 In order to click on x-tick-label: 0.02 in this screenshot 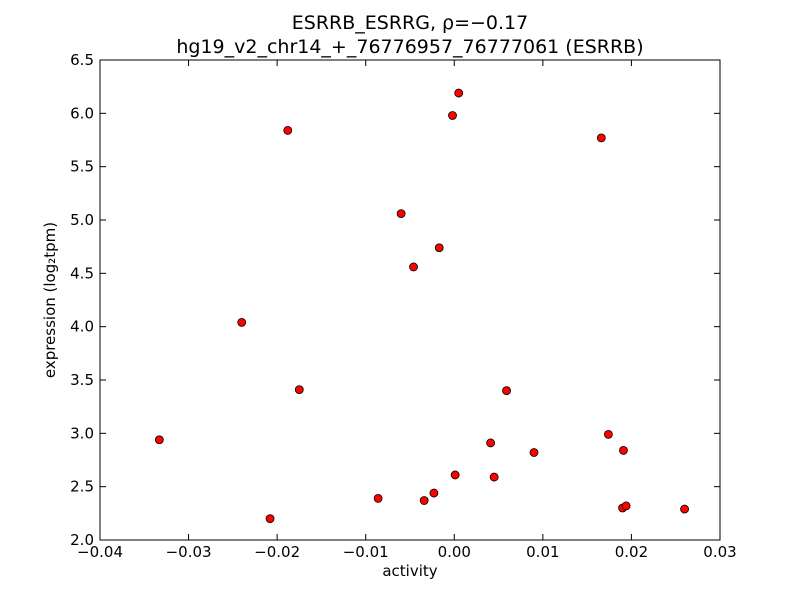, I will do `click(631, 552)`.